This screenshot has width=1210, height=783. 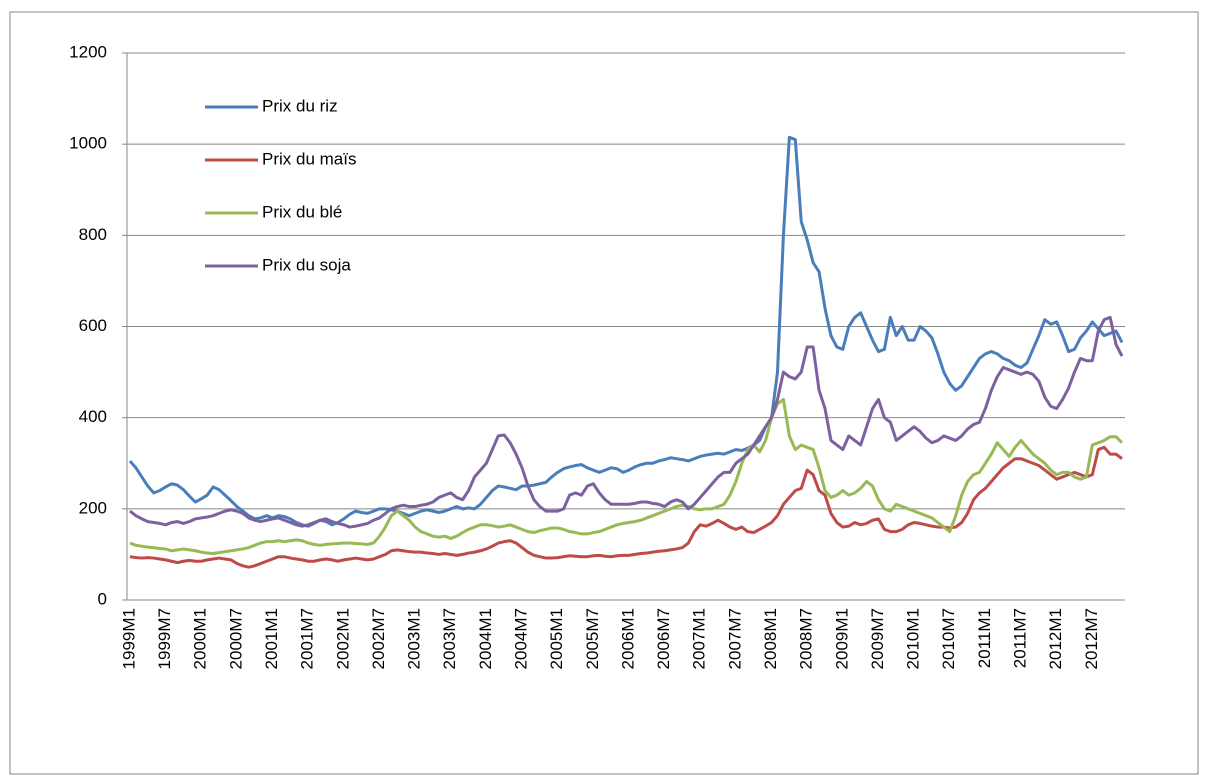 What do you see at coordinates (414, 638) in the screenshot?
I see `x-tick-label: 2003M1` at bounding box center [414, 638].